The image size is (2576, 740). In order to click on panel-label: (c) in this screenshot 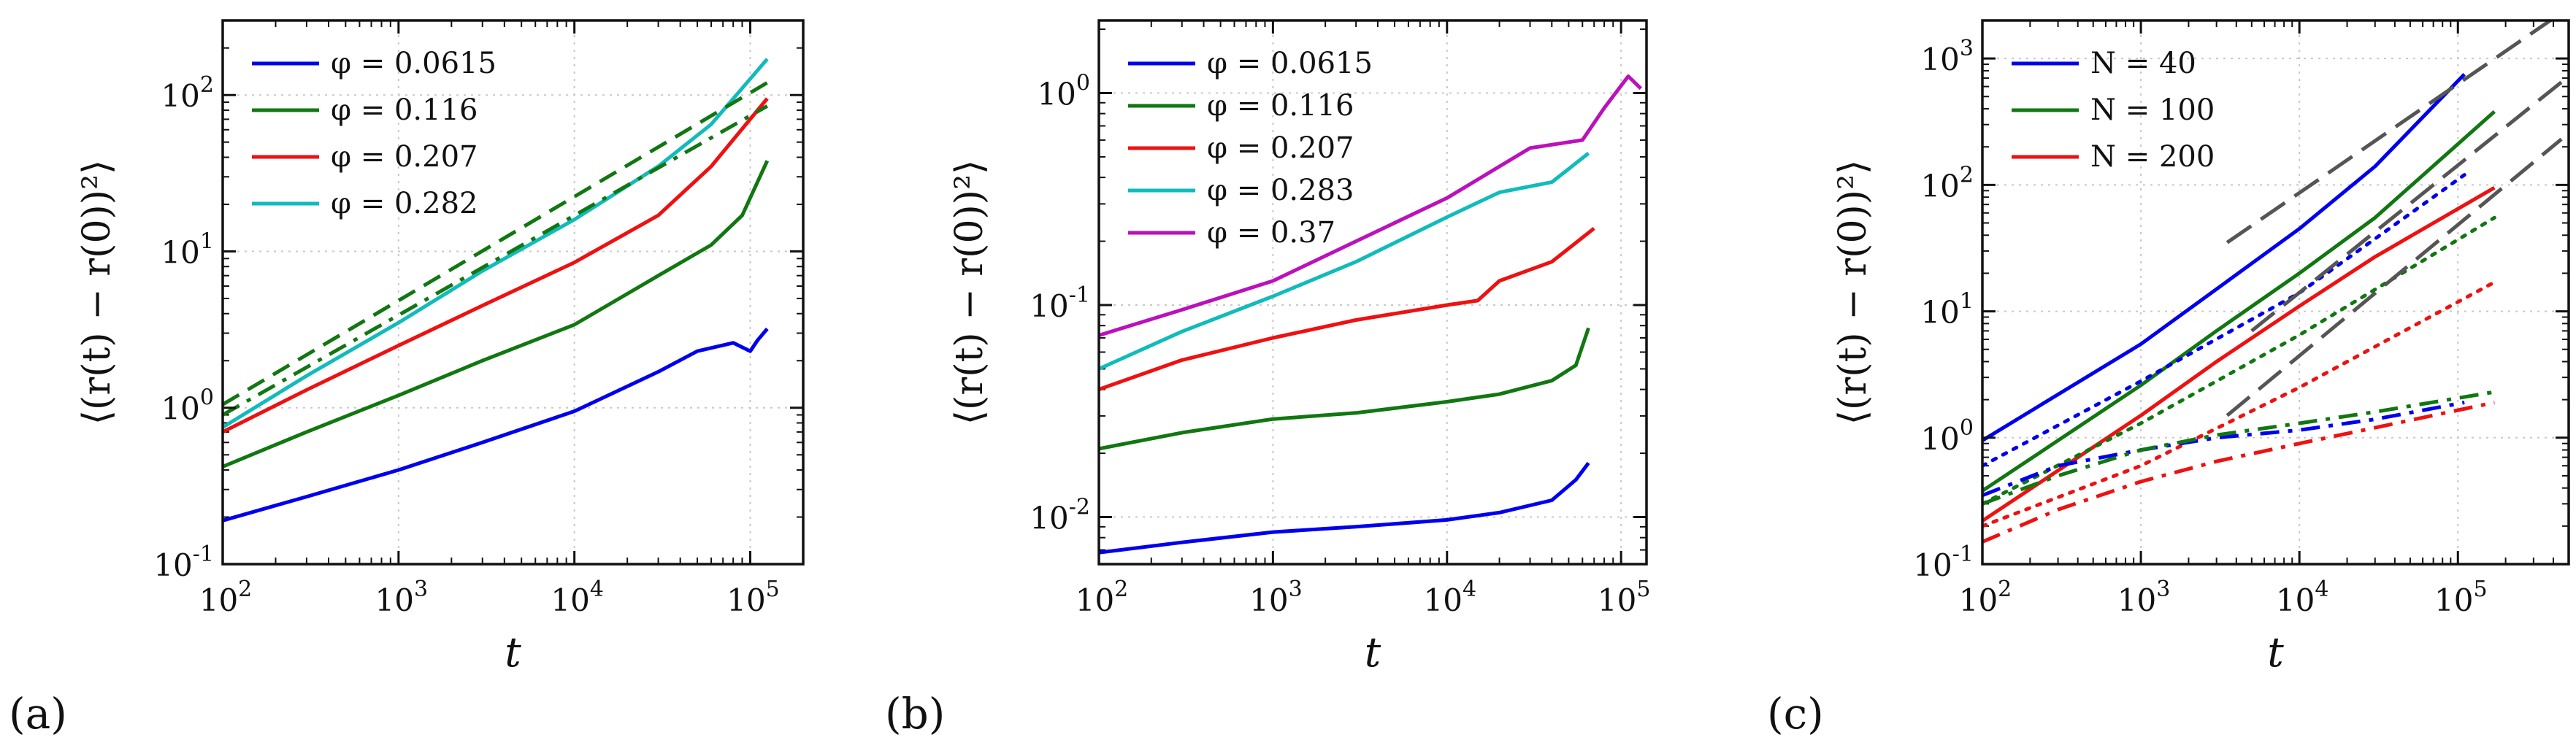, I will do `click(1795, 714)`.